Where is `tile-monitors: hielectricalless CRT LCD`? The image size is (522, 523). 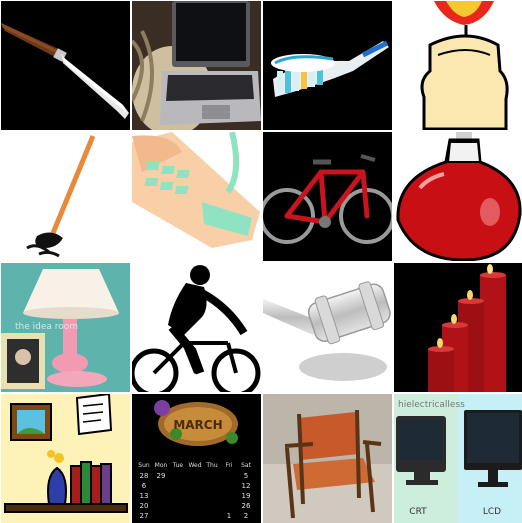
tile-monitors: hielectricalless CRT LCD is located at coordinates (458, 458).